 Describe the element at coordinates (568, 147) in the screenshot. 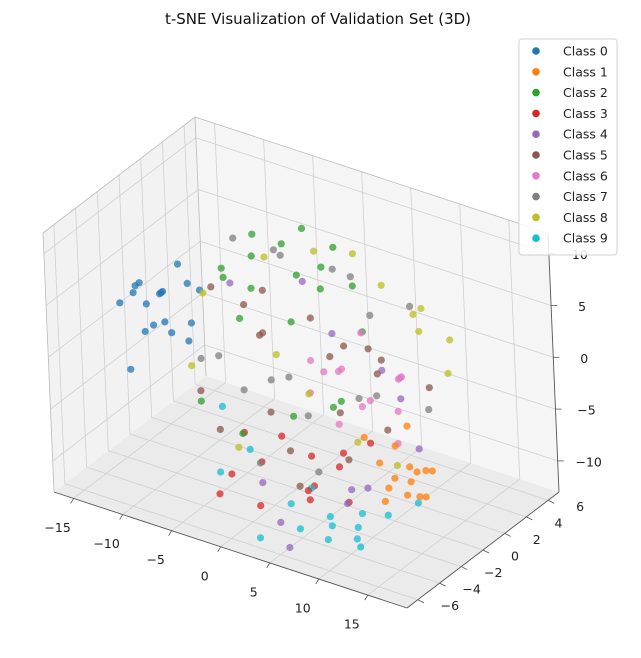

I see `legend-frame` at that location.